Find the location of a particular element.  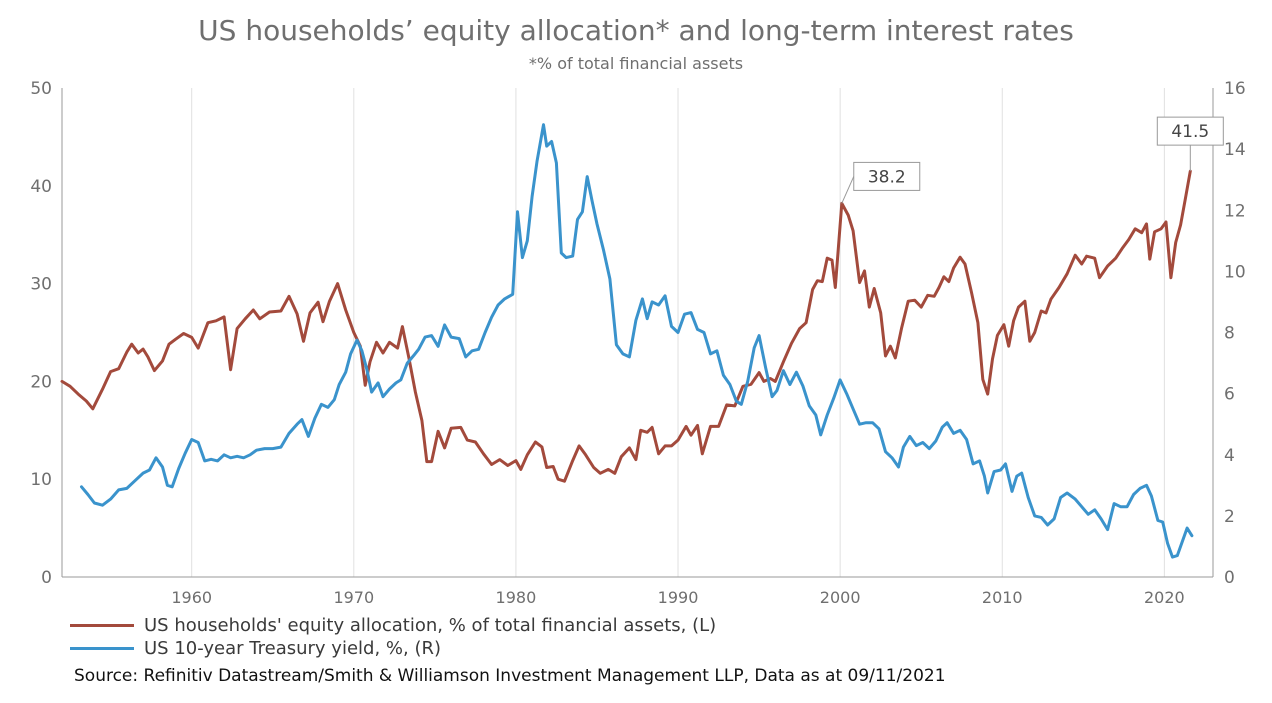

y-right-tick-label: 14 is located at coordinates (1235, 150).